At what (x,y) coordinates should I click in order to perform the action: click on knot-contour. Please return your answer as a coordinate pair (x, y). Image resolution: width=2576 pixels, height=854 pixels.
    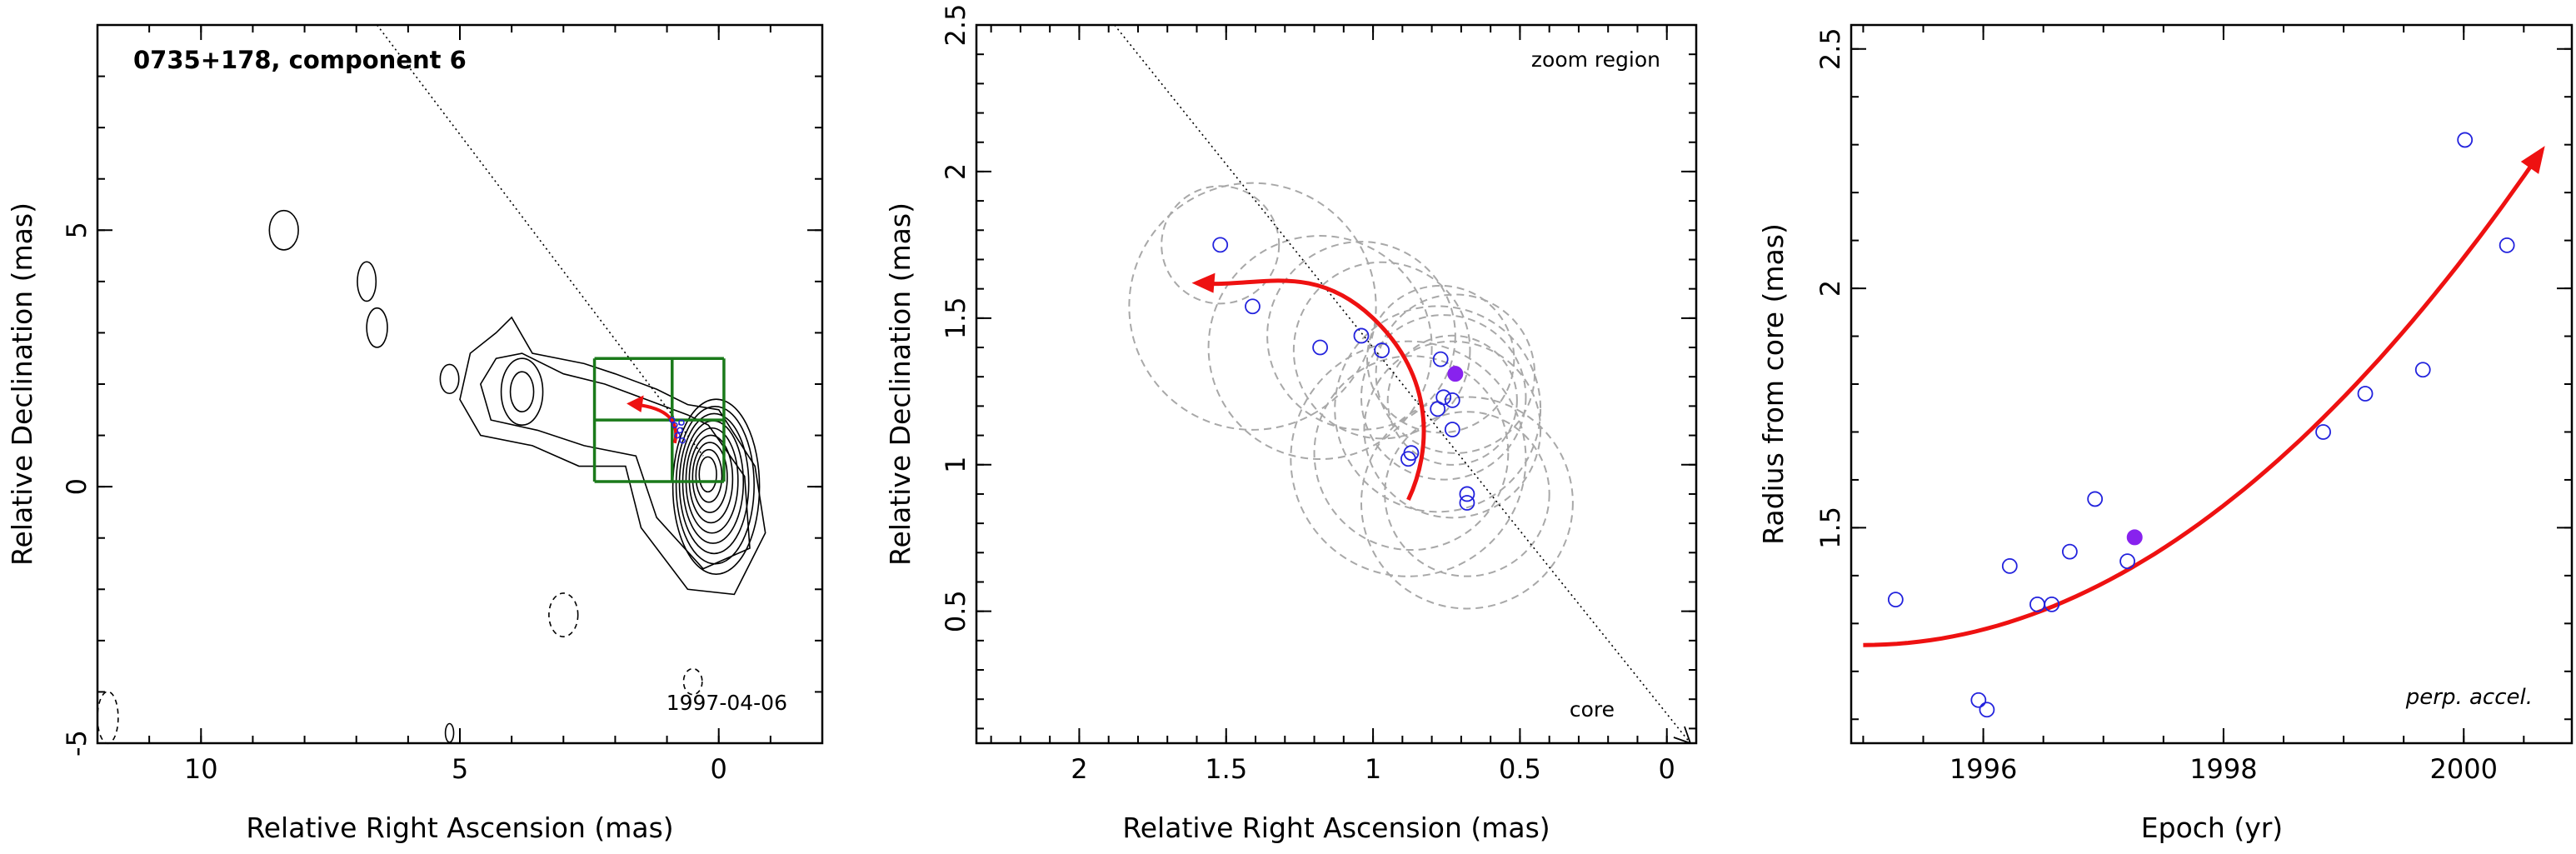
    Looking at the image, I should click on (522, 392).